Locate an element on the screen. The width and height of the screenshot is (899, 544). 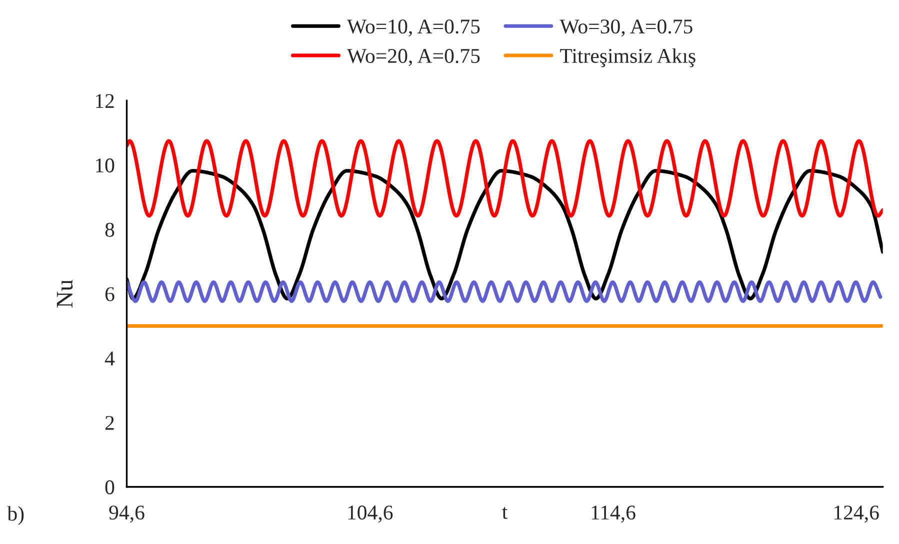
y-tick-label: 0 is located at coordinates (109, 487).